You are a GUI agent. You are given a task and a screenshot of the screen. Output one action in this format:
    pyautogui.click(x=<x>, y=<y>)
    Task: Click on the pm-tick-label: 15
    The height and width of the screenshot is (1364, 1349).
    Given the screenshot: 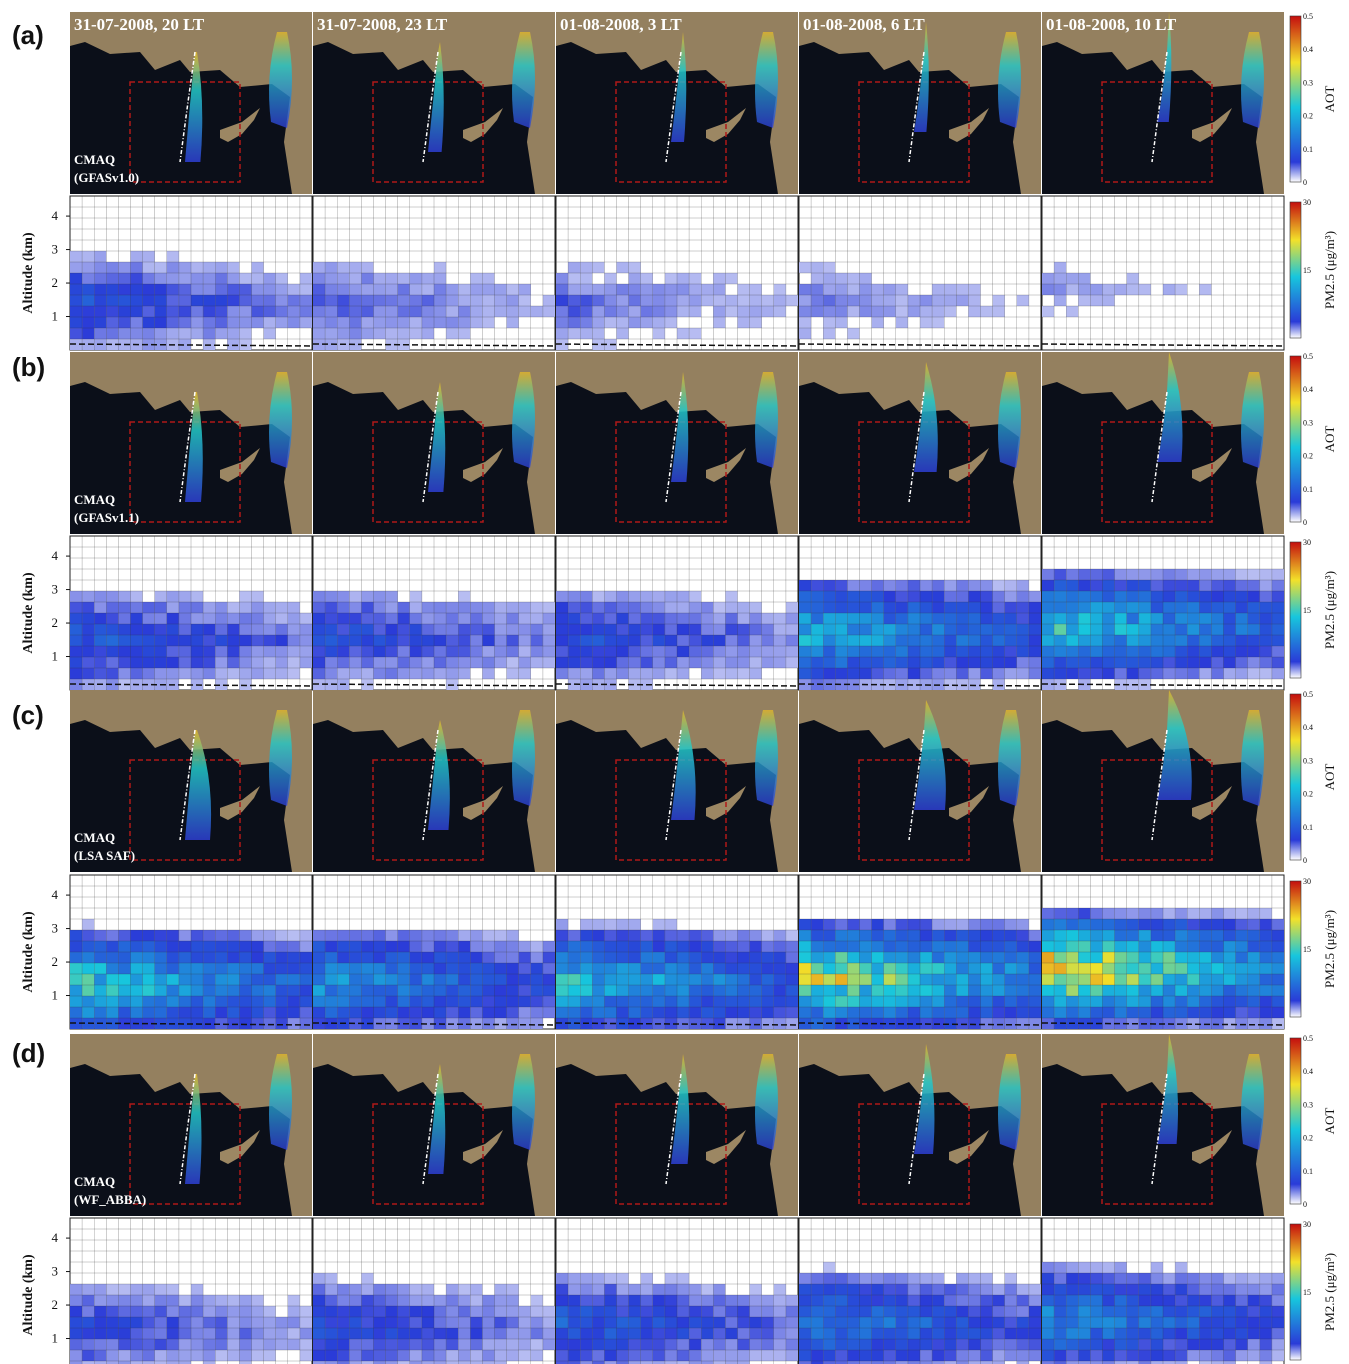 What is the action you would take?
    pyautogui.click(x=1307, y=949)
    